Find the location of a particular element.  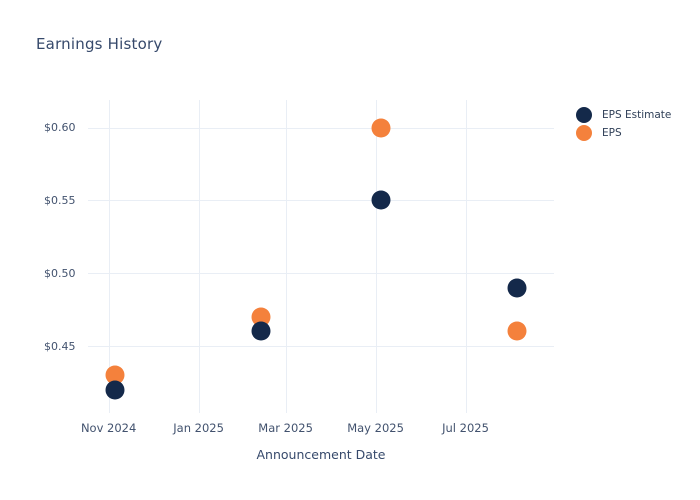

legend: EPS Estimate EPS is located at coordinates (623, 124).